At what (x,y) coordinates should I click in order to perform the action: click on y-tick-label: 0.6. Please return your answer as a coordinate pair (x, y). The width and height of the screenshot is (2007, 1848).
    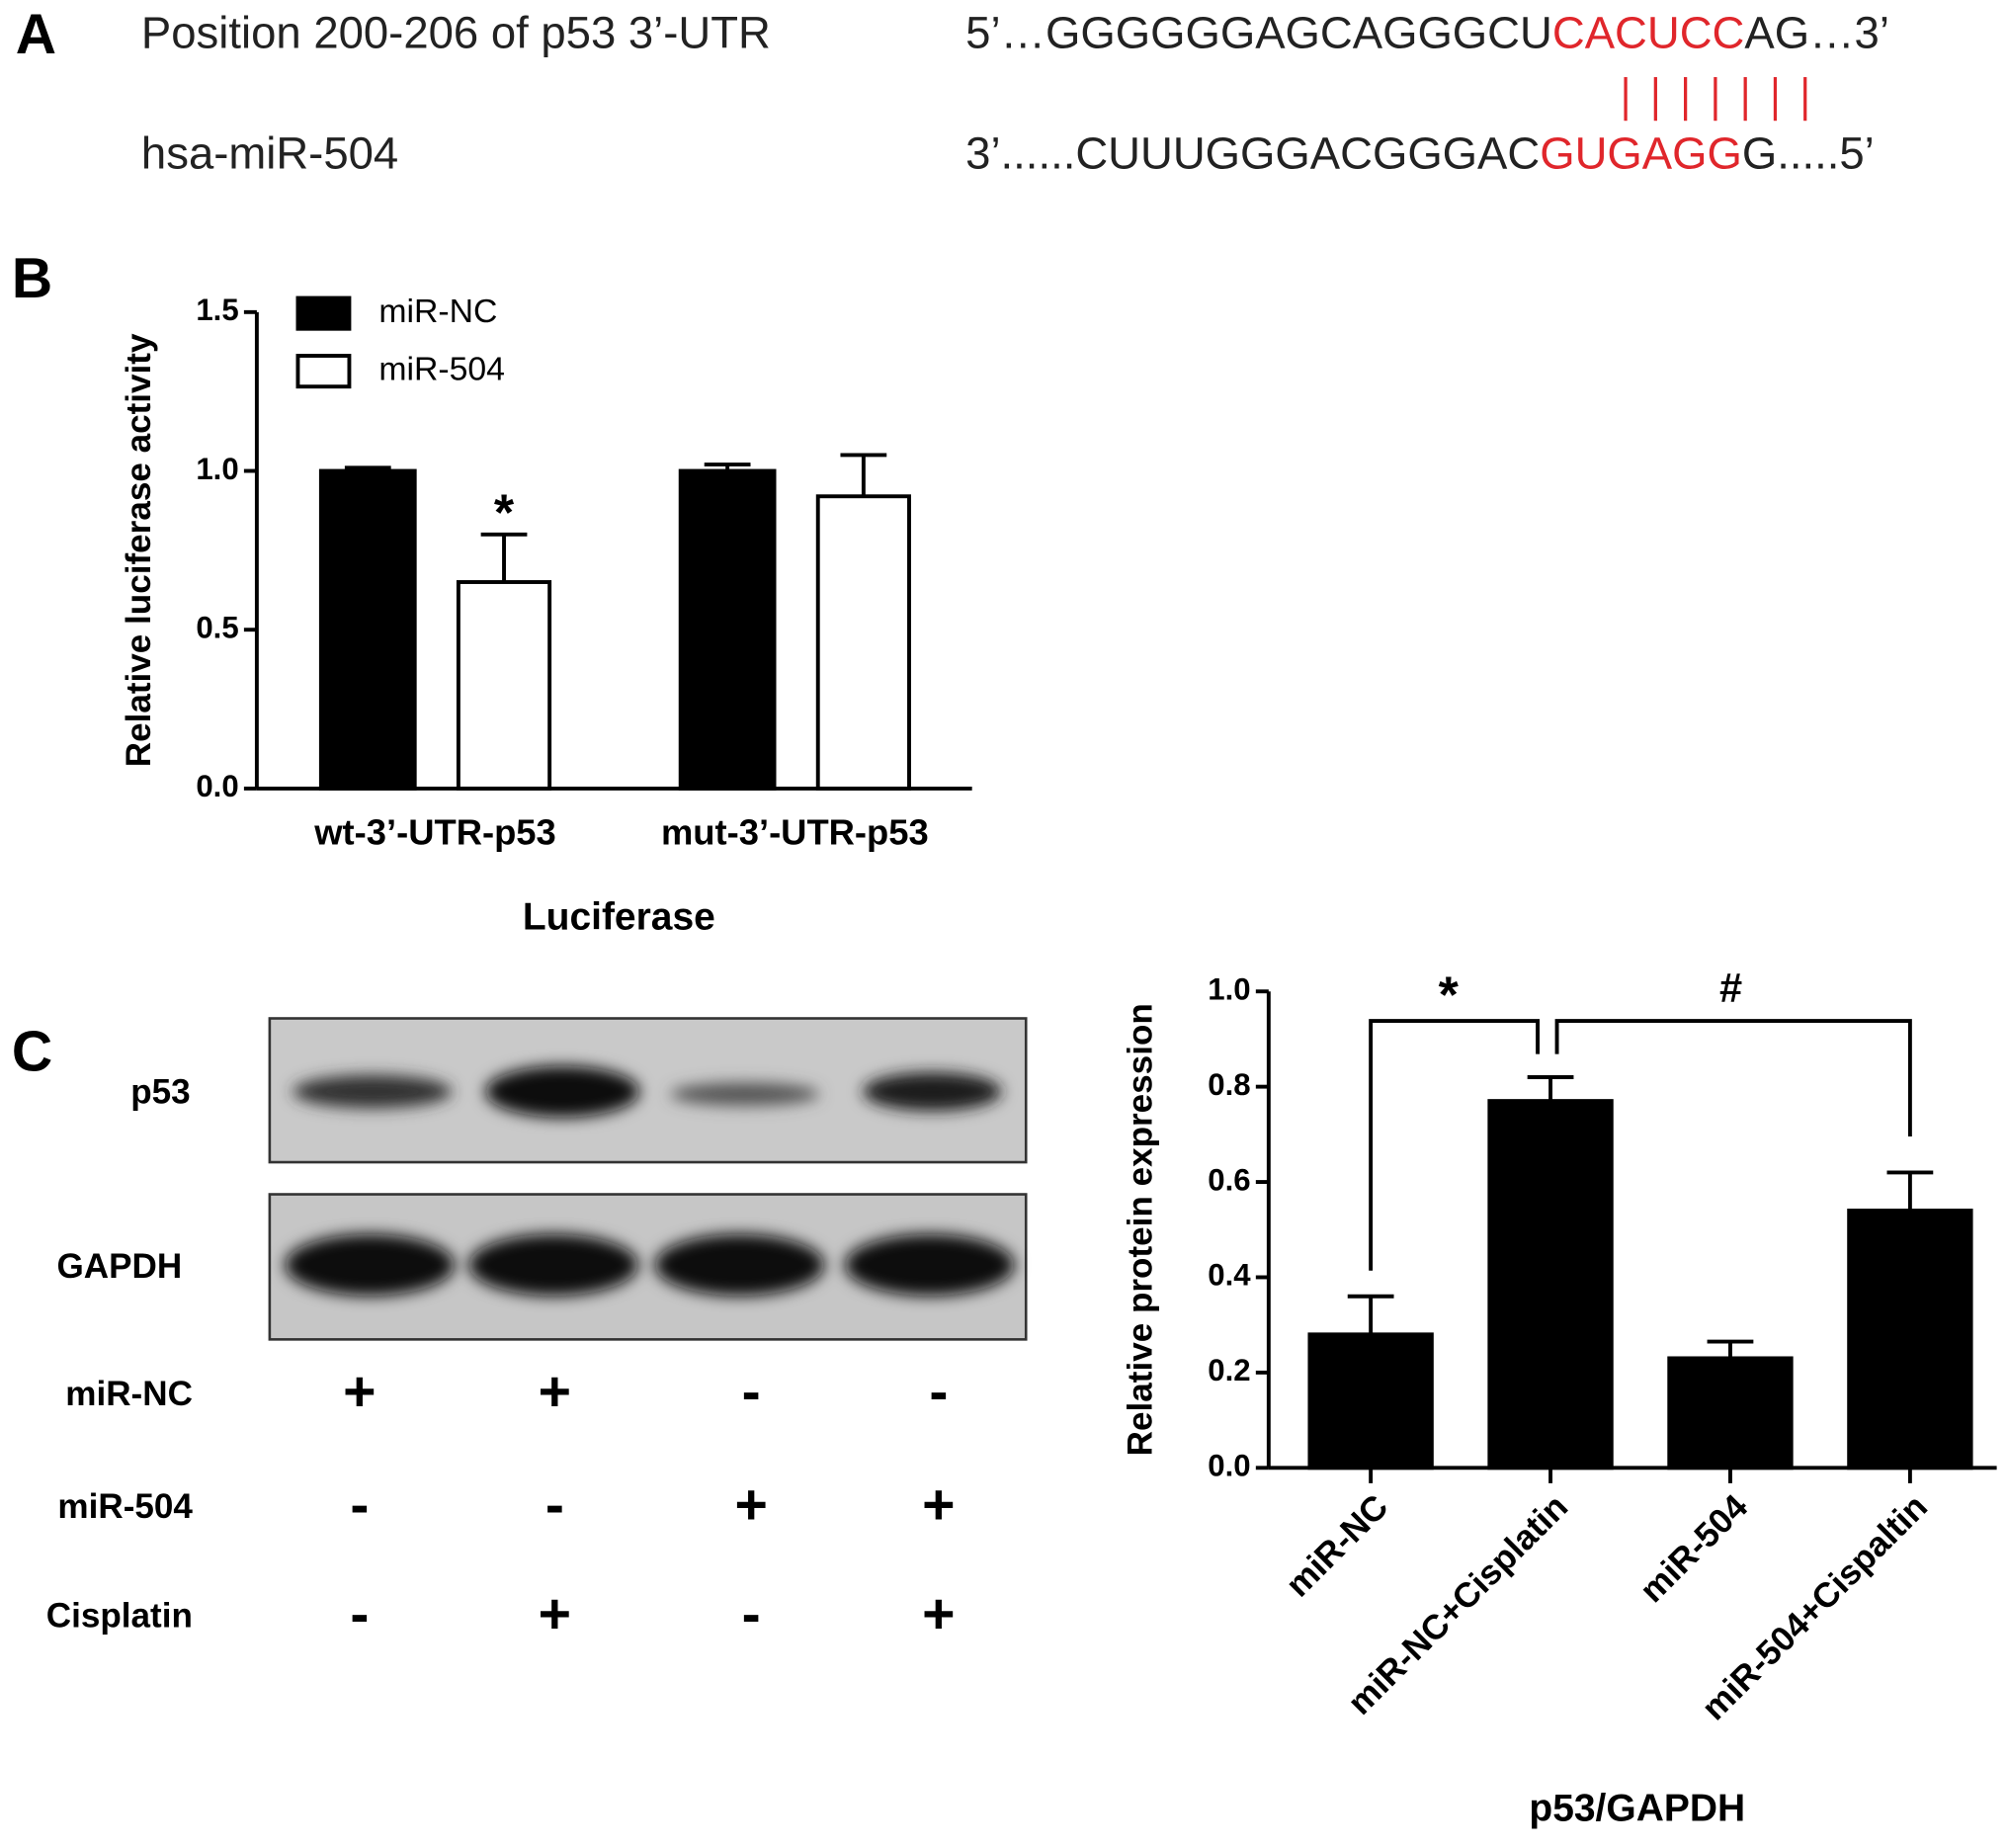
    Looking at the image, I should click on (1229, 1179).